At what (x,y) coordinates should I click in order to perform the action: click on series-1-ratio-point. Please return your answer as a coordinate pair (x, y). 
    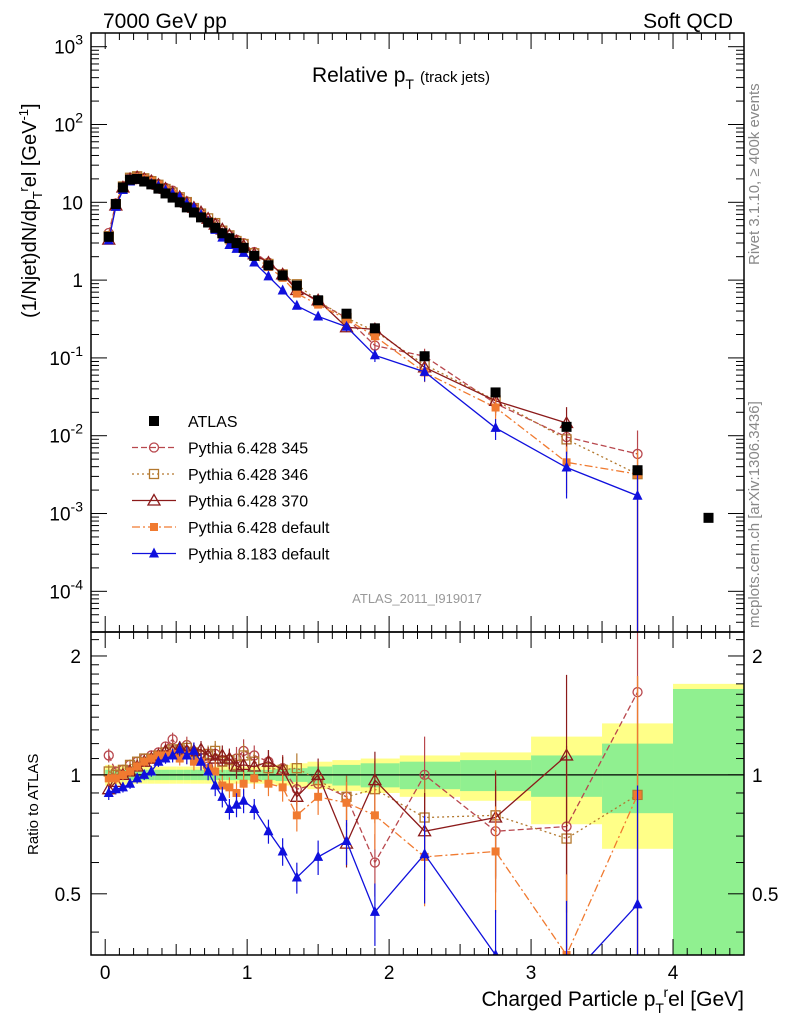
    Looking at the image, I should click on (296, 768).